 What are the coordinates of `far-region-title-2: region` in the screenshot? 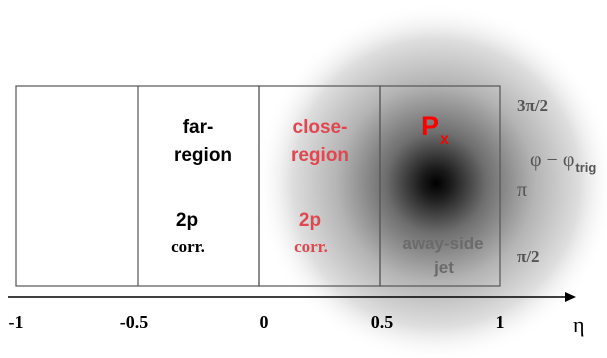 It's located at (203, 155).